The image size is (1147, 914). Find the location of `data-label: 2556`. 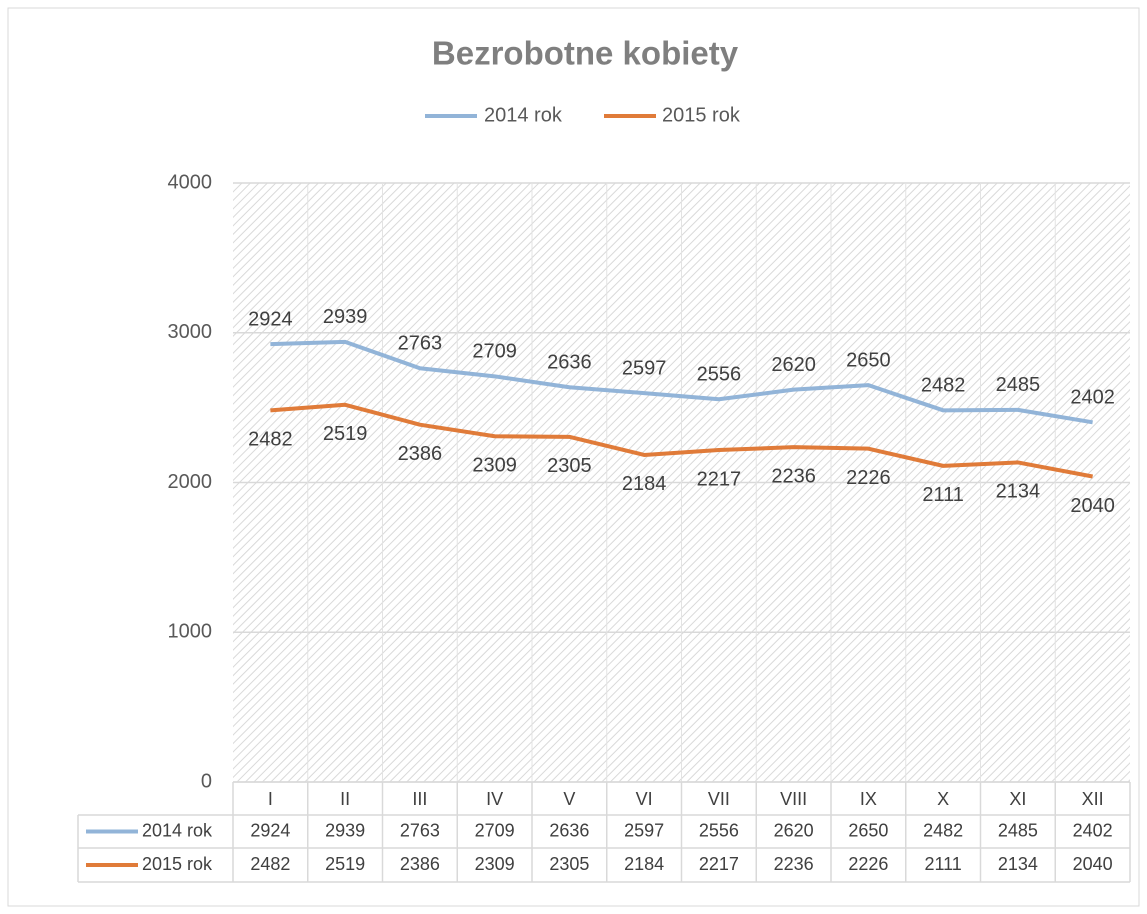

data-label: 2556 is located at coordinates (719, 375).